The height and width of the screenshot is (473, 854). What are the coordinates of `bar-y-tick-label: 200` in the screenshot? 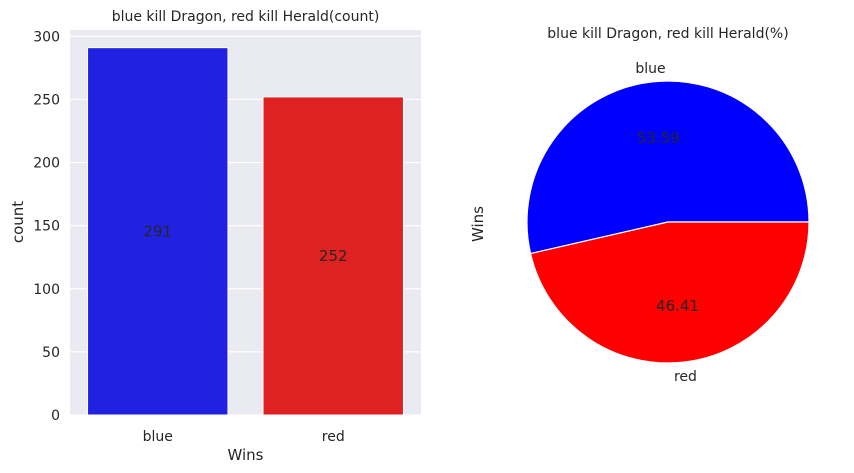 It's located at (46, 164).